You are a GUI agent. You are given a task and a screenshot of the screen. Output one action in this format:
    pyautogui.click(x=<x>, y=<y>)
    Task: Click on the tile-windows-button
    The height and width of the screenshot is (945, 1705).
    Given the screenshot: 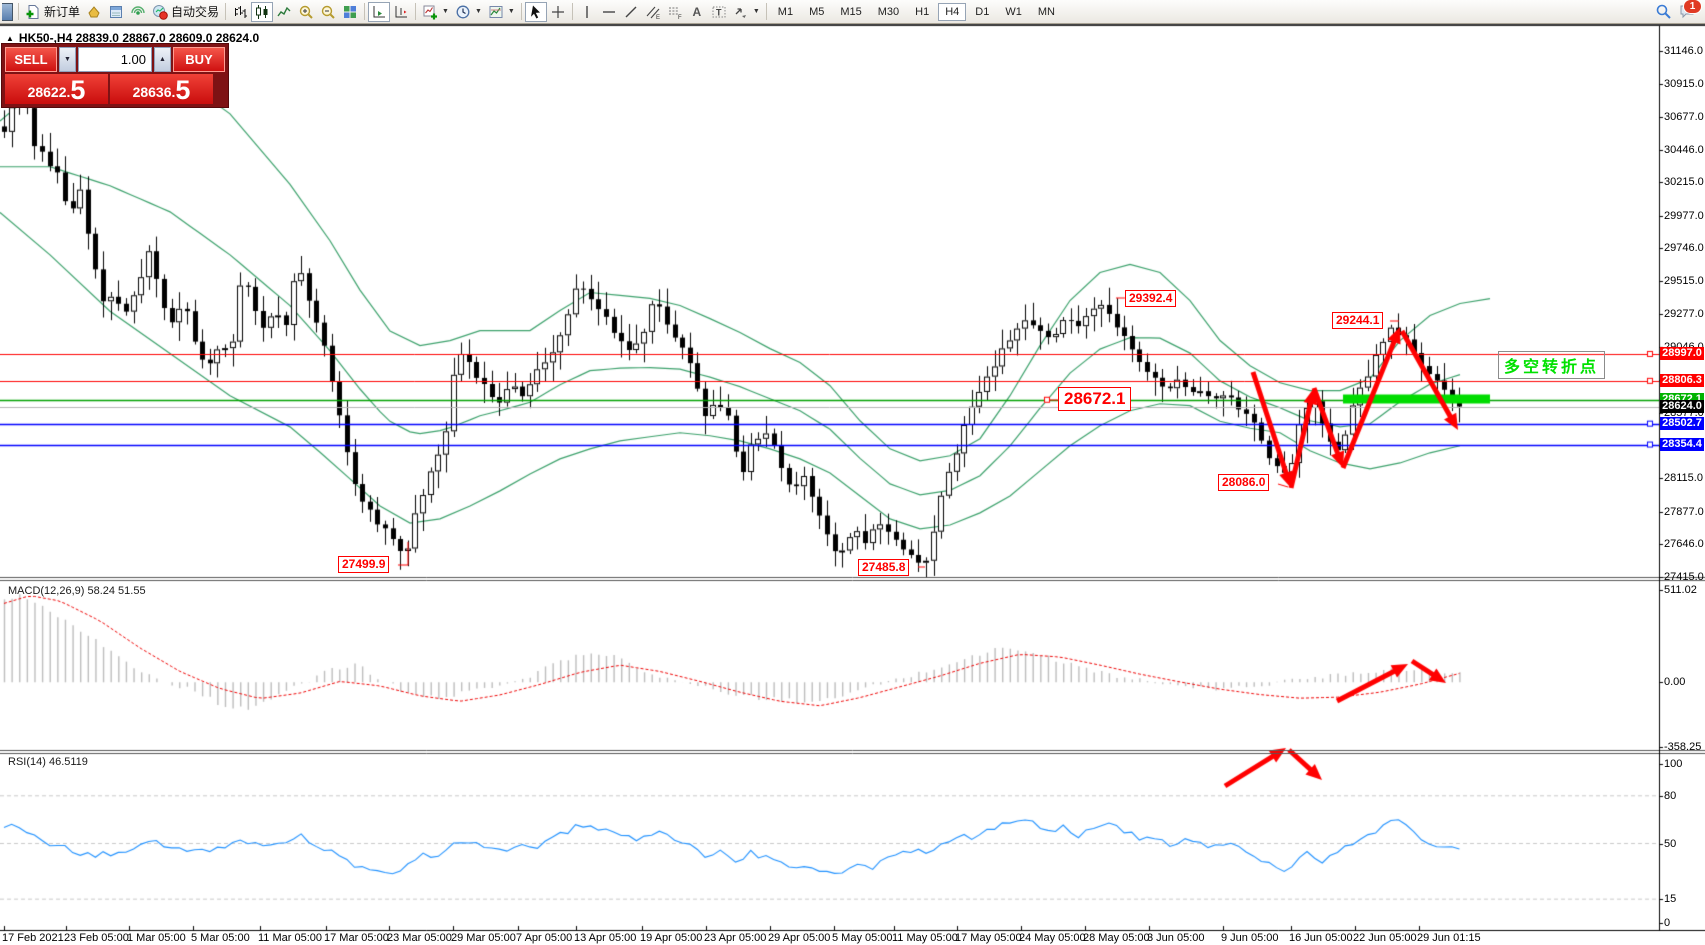 What is the action you would take?
    pyautogui.click(x=350, y=12)
    